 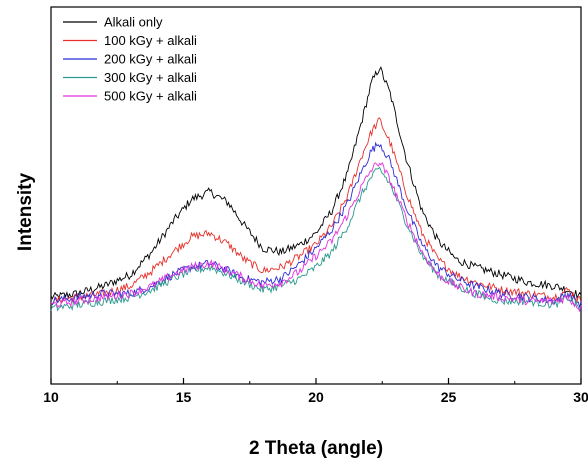 I want to click on x-axis-title: 2 Theta (angle), so click(x=316, y=448).